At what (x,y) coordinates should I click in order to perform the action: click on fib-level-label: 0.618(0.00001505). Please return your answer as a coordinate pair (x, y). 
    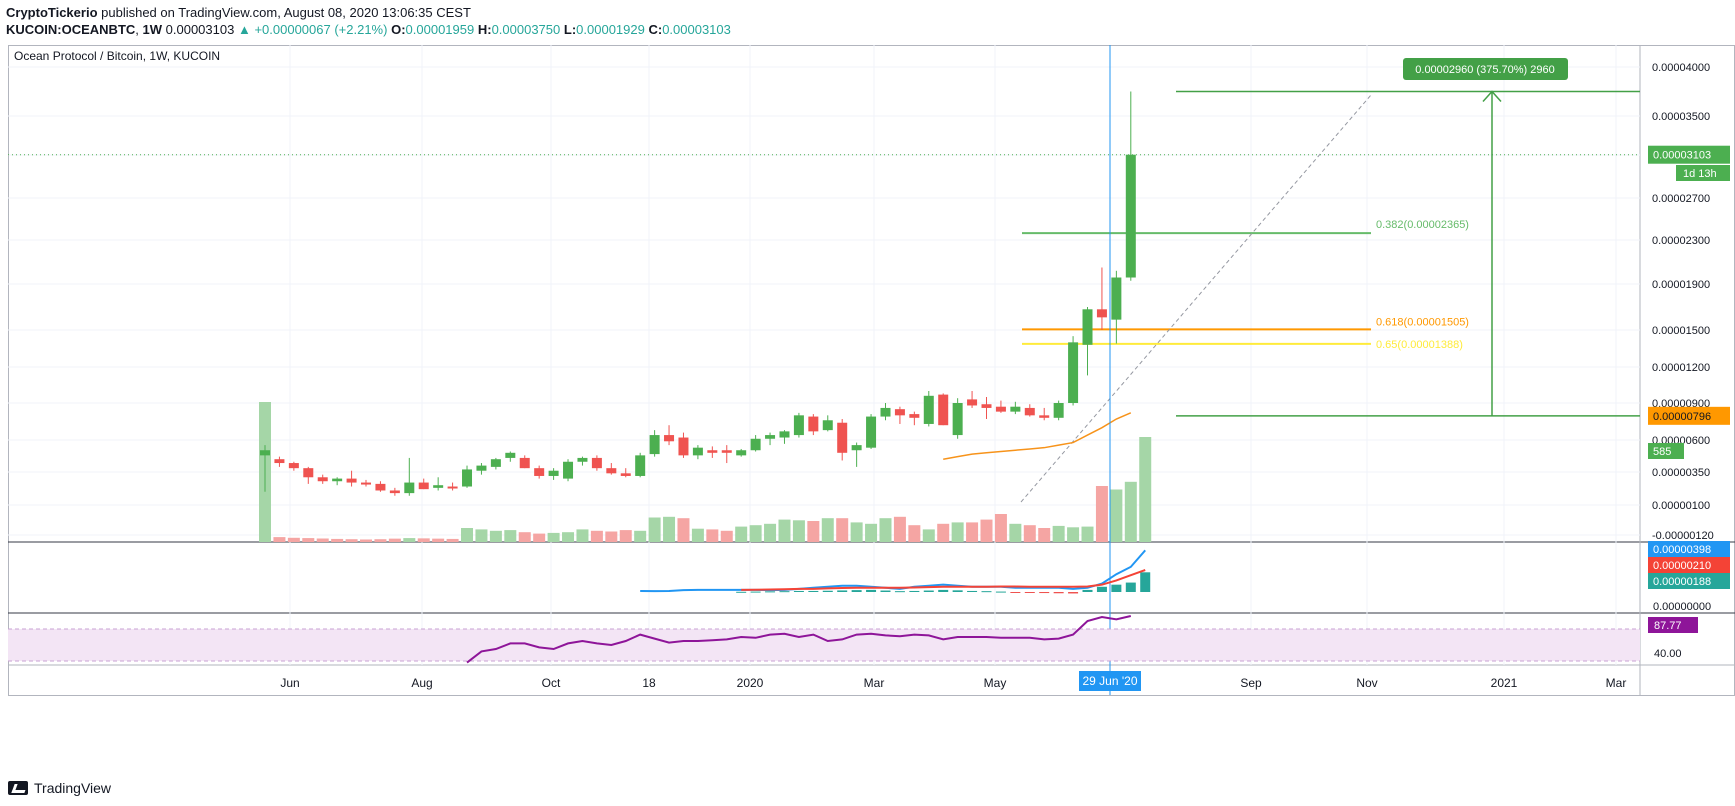
    Looking at the image, I should click on (1422, 322).